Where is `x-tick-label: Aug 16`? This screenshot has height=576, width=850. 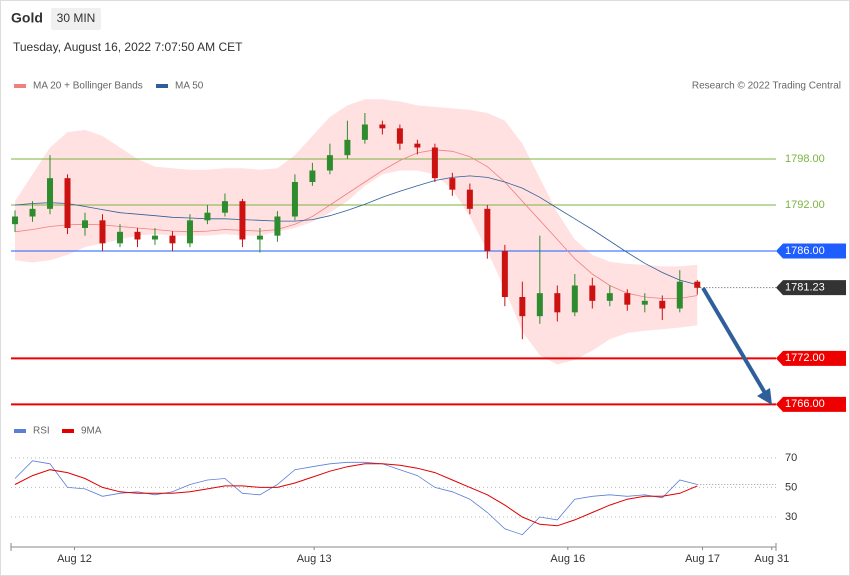 x-tick-label: Aug 16 is located at coordinates (567, 559).